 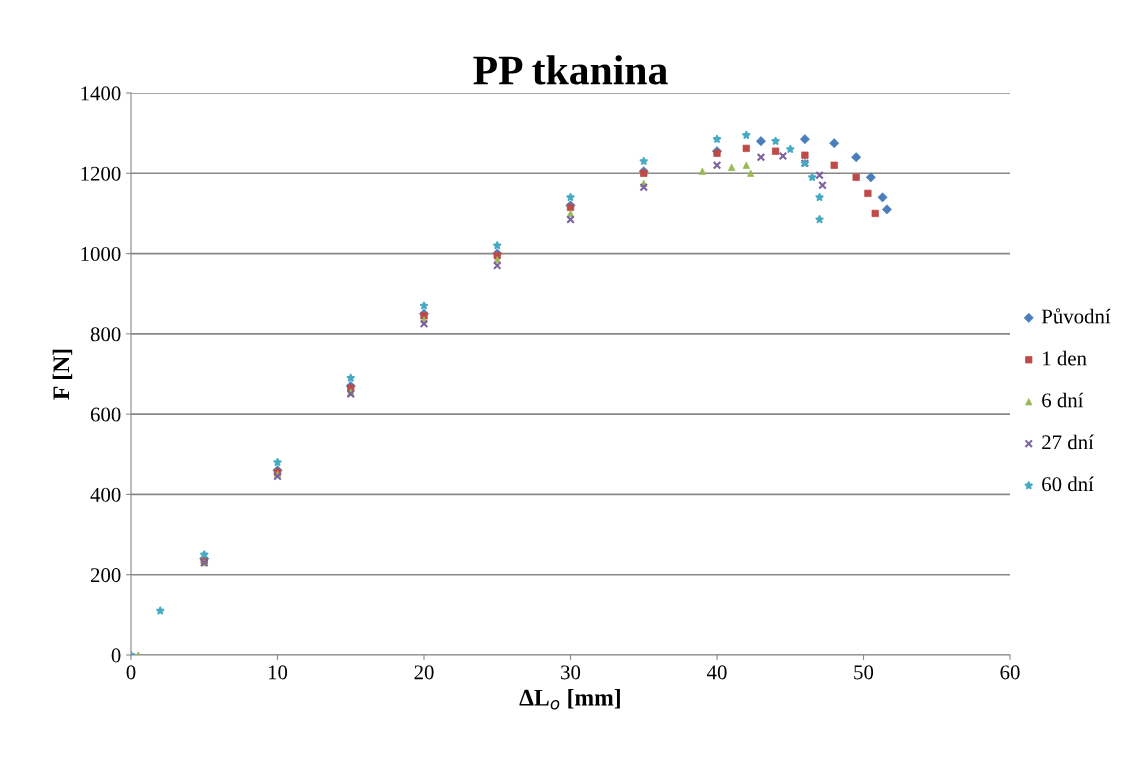 What do you see at coordinates (1068, 442) in the screenshot?
I see `legend-label: 27 dní` at bounding box center [1068, 442].